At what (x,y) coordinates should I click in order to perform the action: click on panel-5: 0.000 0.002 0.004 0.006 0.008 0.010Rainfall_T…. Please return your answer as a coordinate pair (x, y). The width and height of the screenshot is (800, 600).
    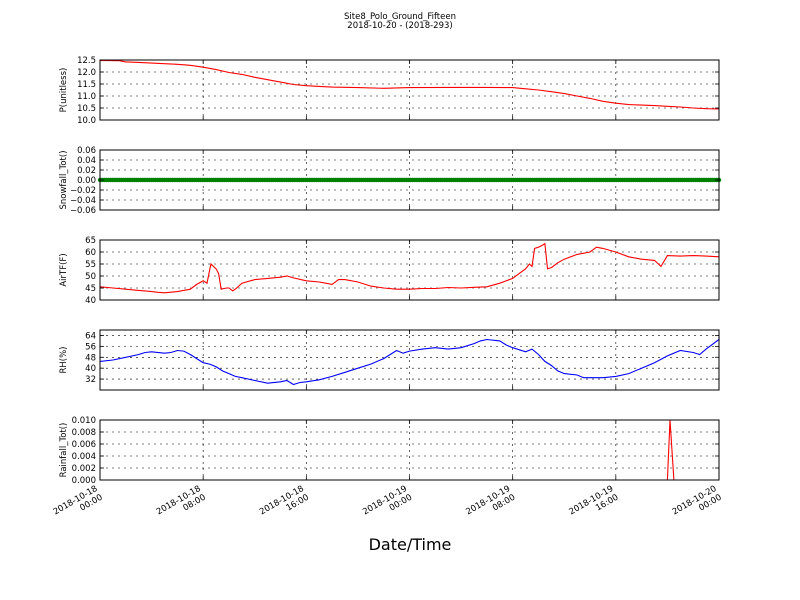
    Looking at the image, I should click on (389, 451).